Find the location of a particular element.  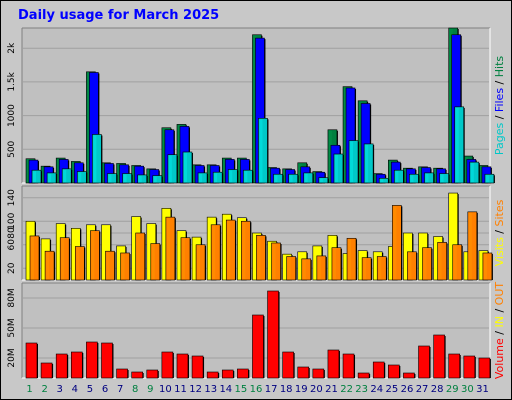

day-label-30: 30 is located at coordinates (467, 389).